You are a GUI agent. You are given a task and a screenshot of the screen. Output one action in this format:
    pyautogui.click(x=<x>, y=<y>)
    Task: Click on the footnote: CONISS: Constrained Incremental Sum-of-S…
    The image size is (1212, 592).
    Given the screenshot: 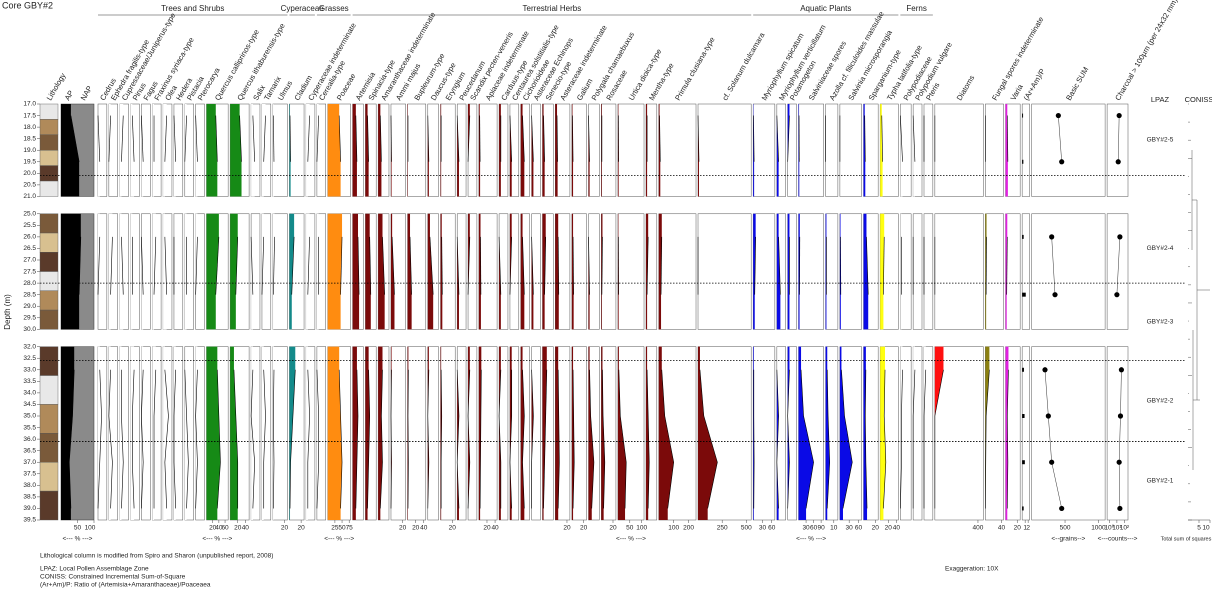 What is the action you would take?
    pyautogui.click(x=113, y=577)
    